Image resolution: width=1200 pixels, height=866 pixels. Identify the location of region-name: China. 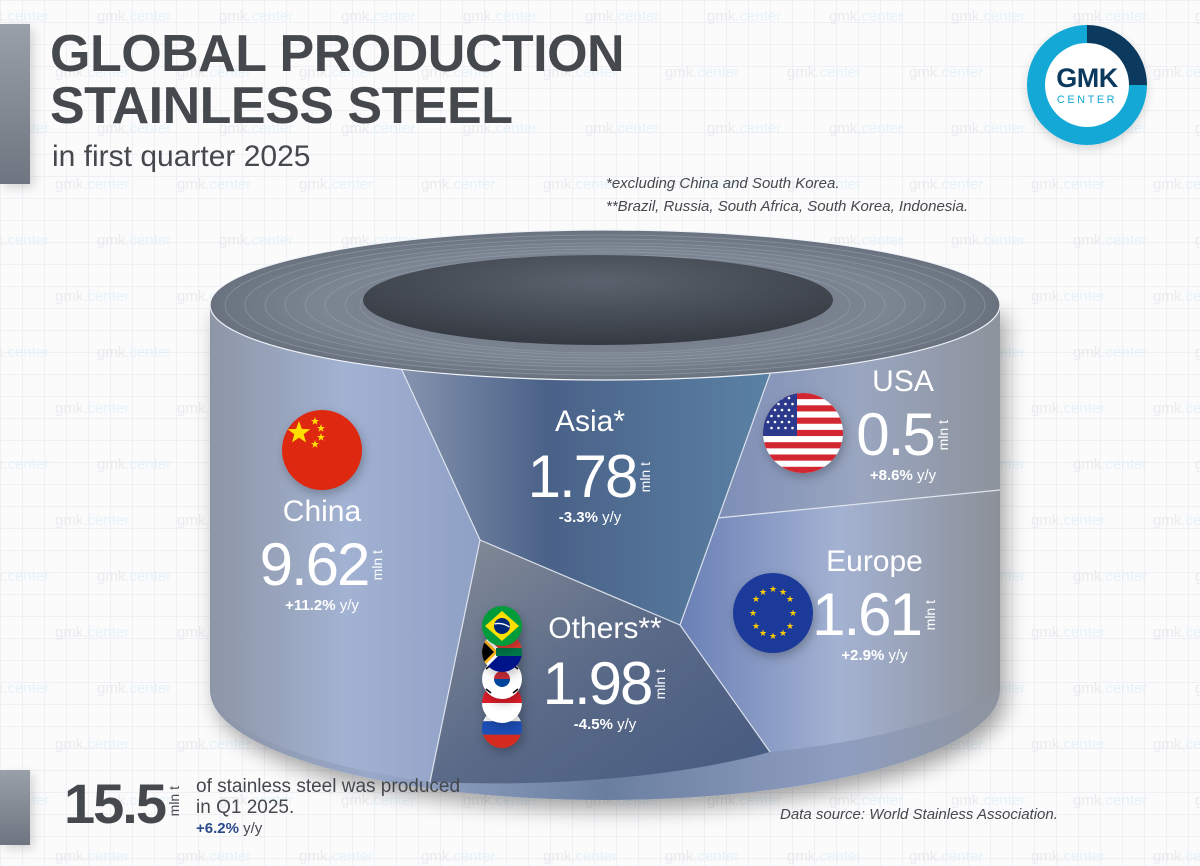
(322, 511).